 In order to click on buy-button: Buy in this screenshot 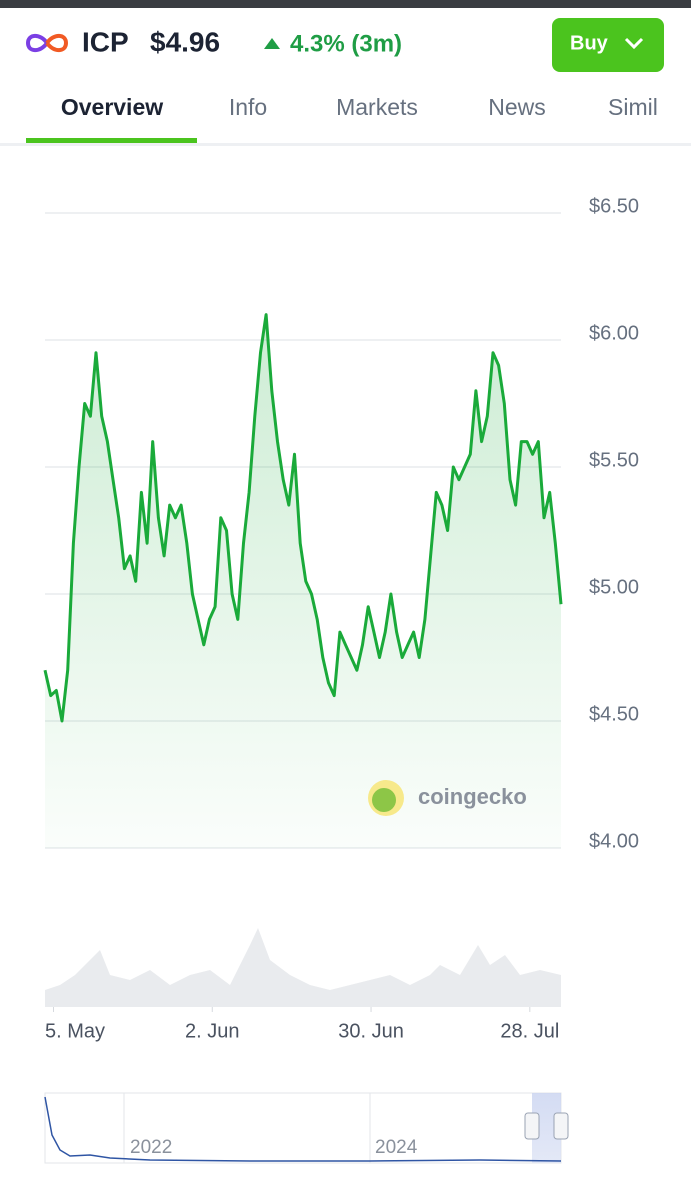, I will do `click(608, 45)`.